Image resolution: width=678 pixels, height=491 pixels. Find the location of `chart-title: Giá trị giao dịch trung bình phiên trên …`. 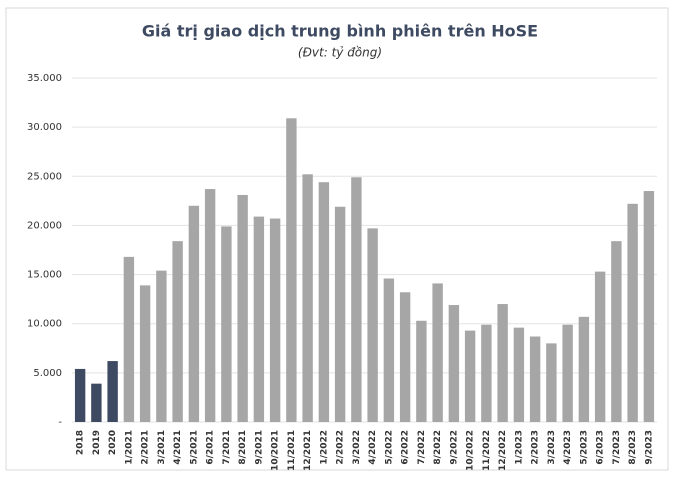

chart-title: Giá trị giao dịch trung bình phiên trên … is located at coordinates (340, 31).